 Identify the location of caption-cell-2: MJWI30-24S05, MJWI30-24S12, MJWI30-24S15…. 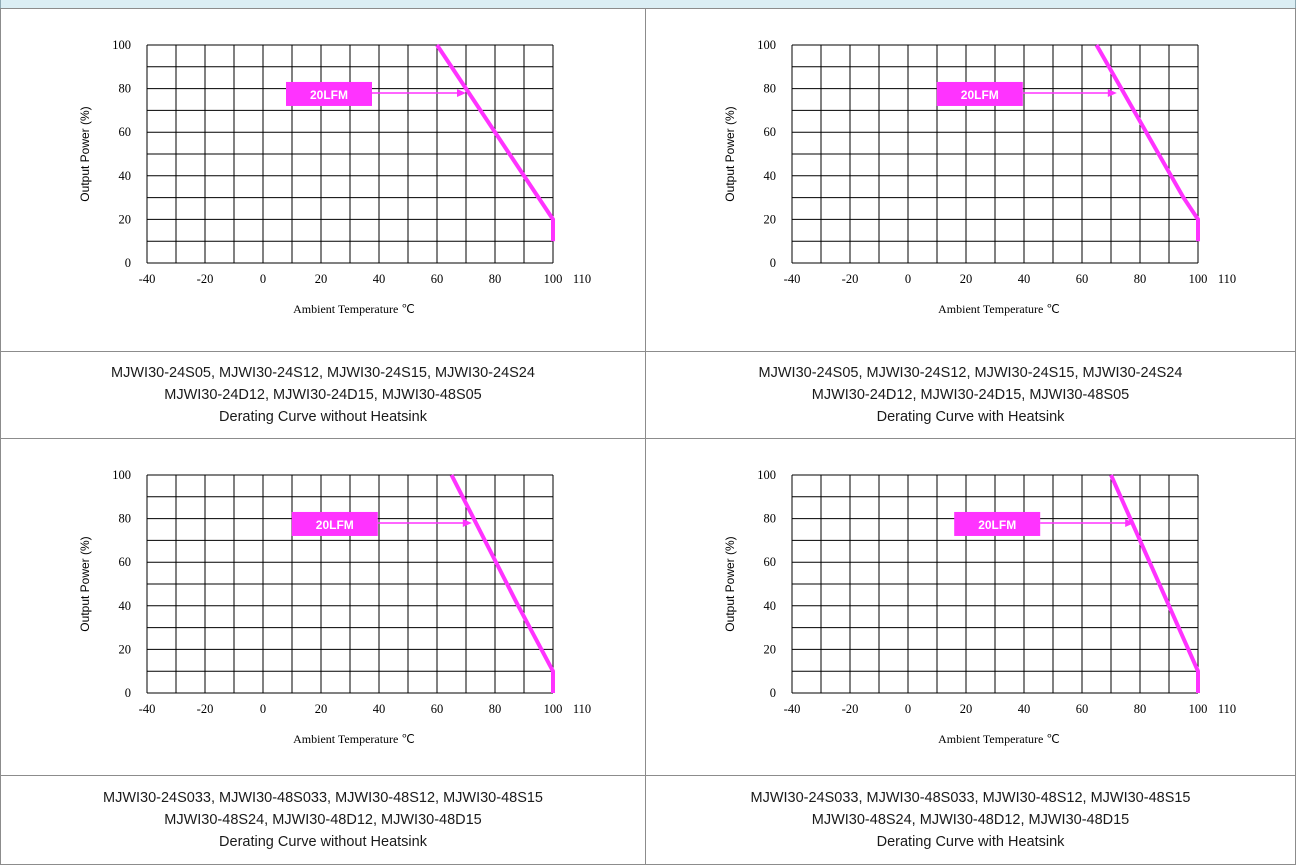
(970, 395).